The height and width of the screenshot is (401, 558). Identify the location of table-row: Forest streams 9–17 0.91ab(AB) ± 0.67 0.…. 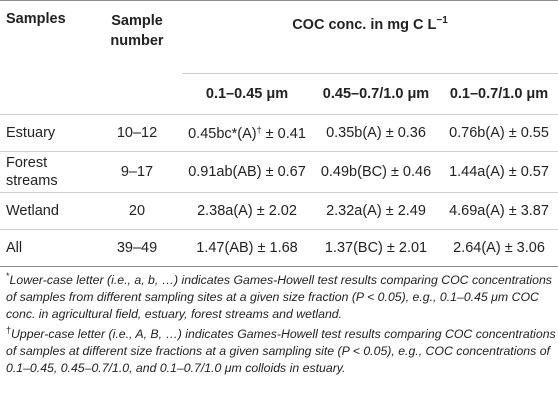
(279, 172).